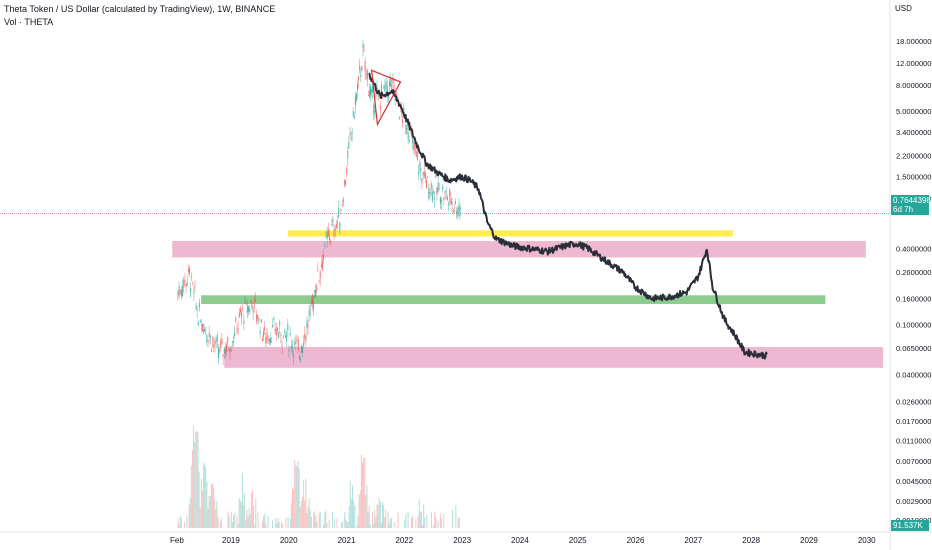 The width and height of the screenshot is (932, 550). What do you see at coordinates (913, 272) in the screenshot?
I see `price-tick-label: 0.2600000` at bounding box center [913, 272].